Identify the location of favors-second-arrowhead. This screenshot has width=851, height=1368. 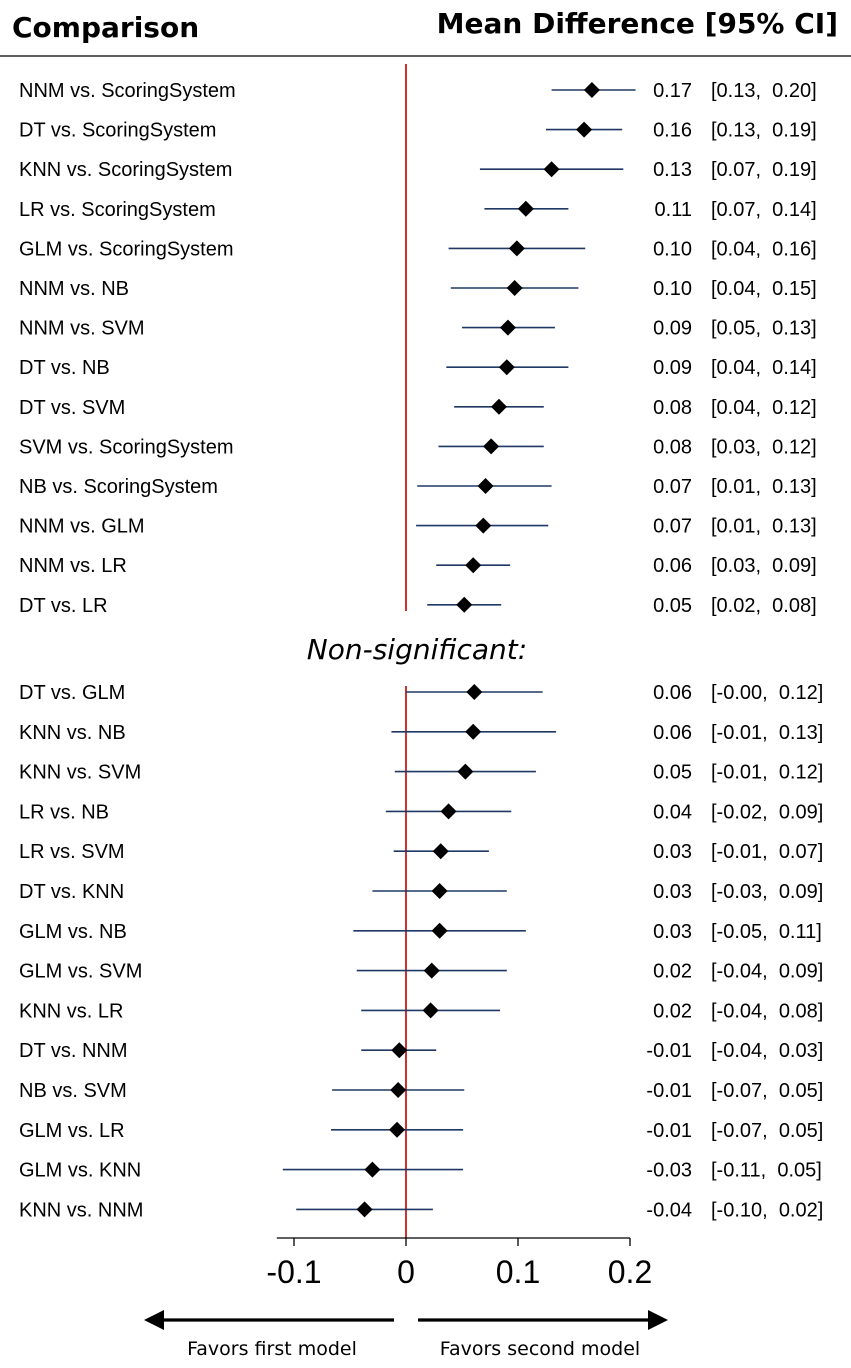
(658, 1320).